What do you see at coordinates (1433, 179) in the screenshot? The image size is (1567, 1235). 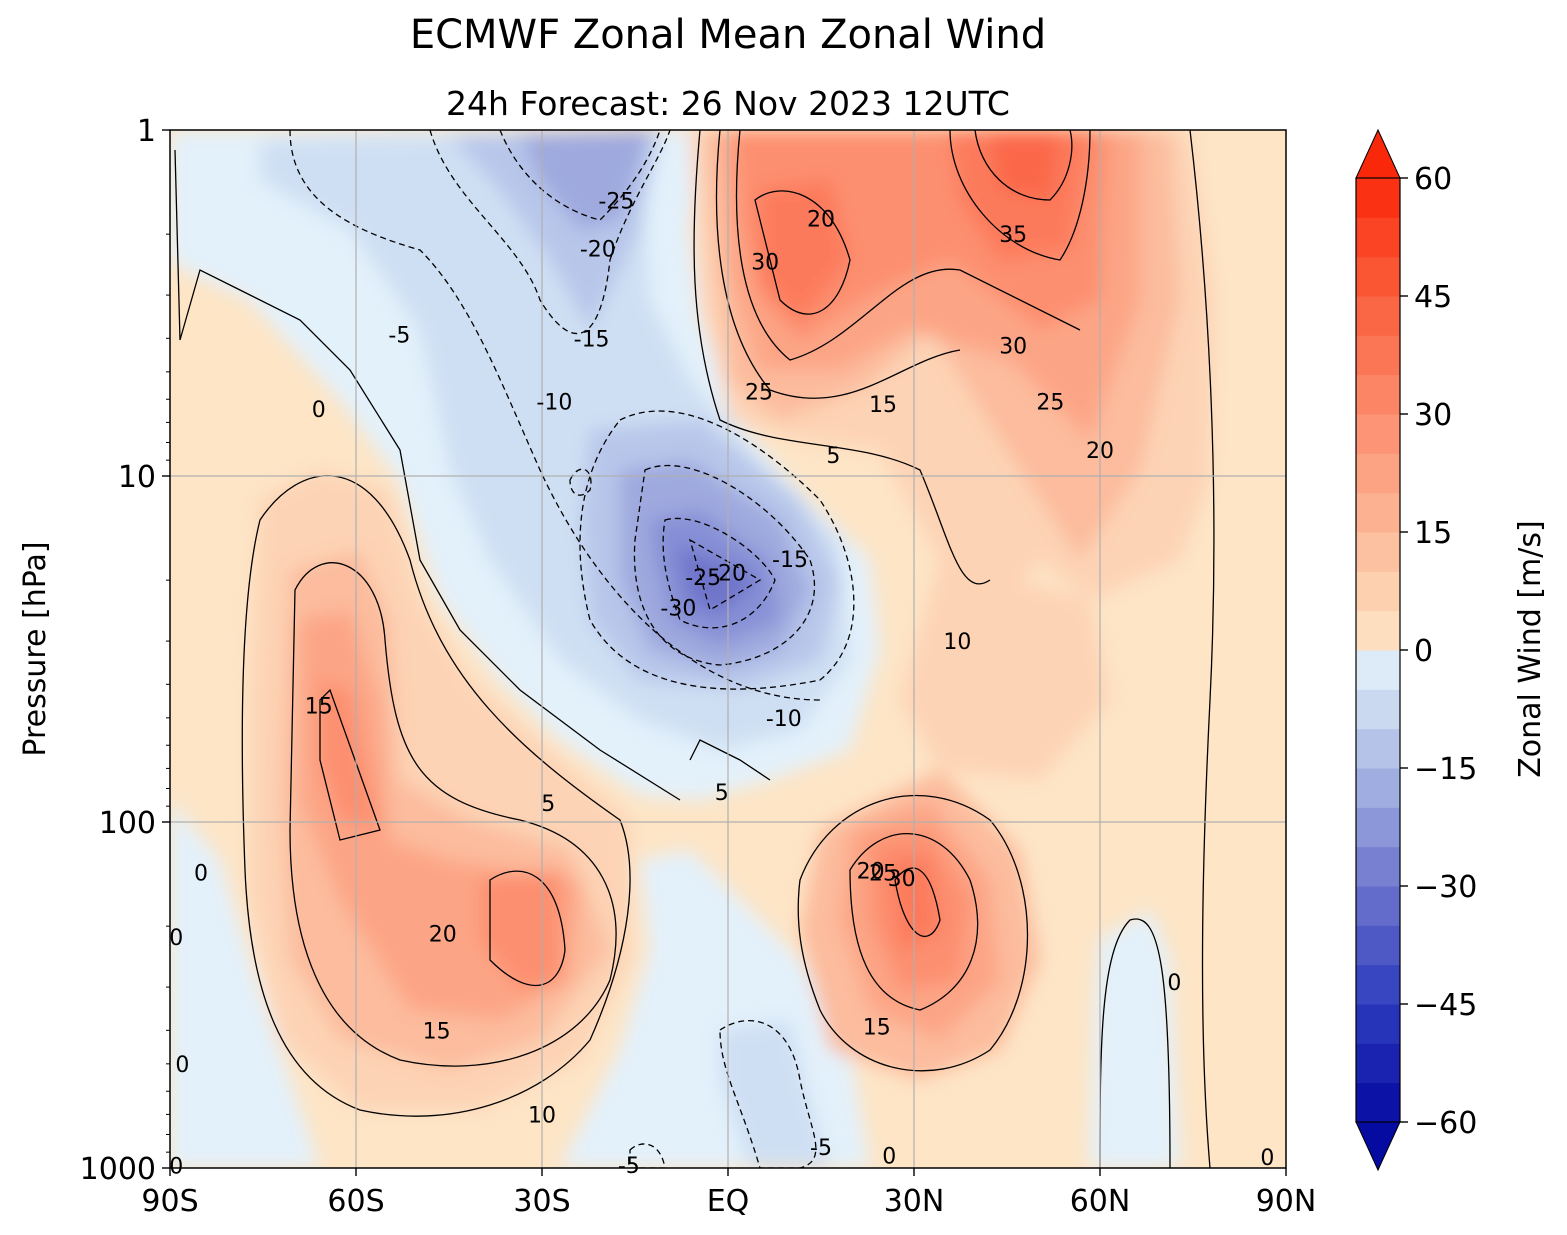 I see `colorbar-tick-label: 60` at bounding box center [1433, 179].